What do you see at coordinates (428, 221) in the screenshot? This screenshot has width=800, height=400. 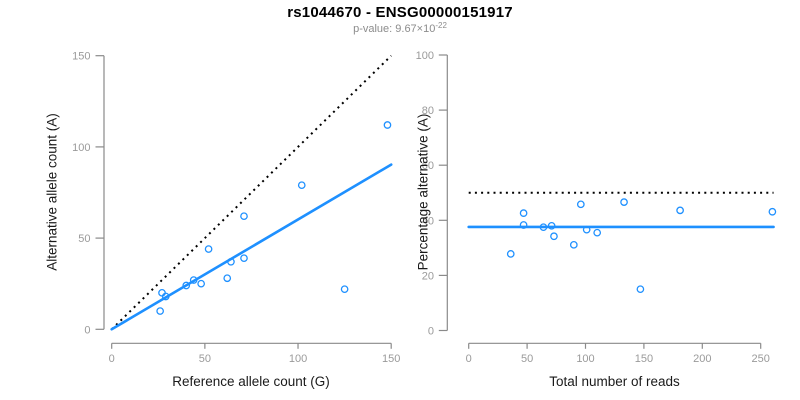 I see `y-tick-label: 40` at bounding box center [428, 221].